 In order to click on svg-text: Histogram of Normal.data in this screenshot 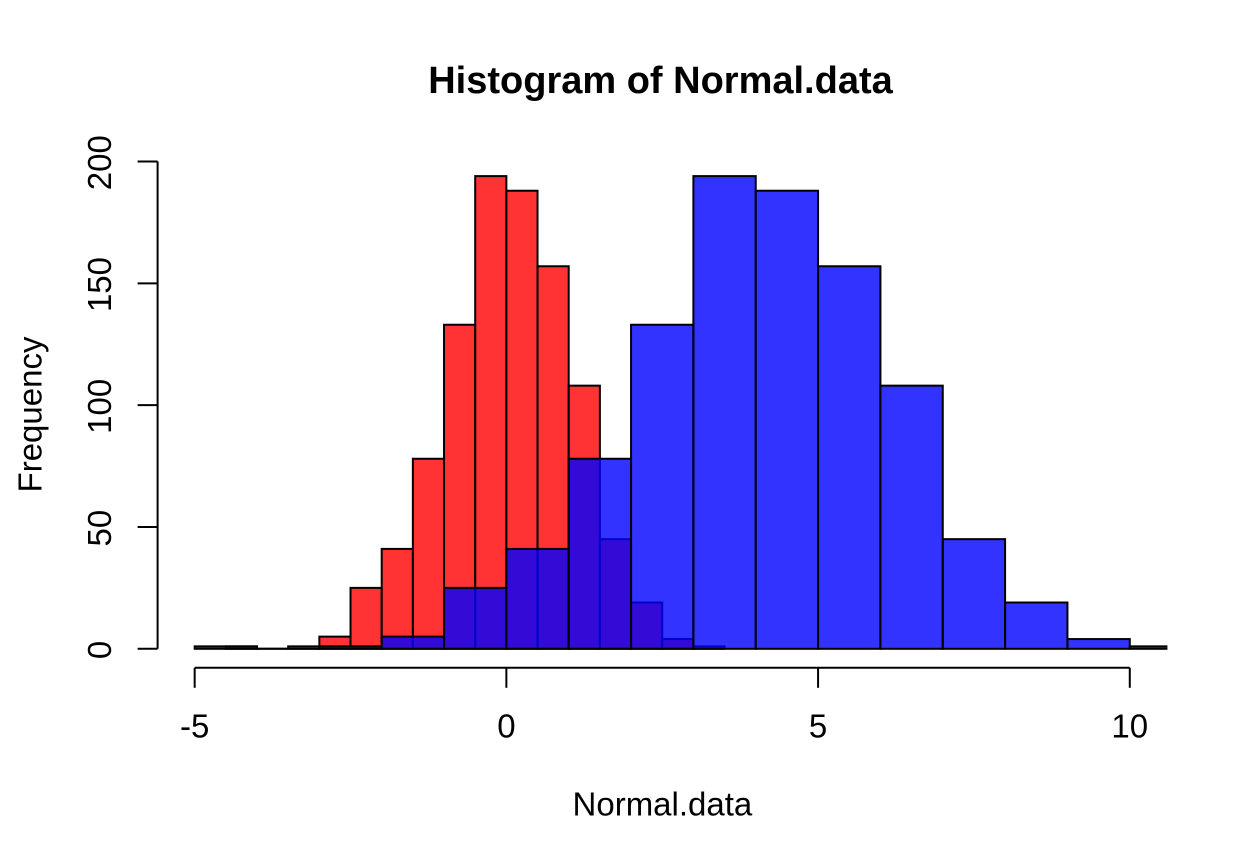, I will do `click(660, 81)`.